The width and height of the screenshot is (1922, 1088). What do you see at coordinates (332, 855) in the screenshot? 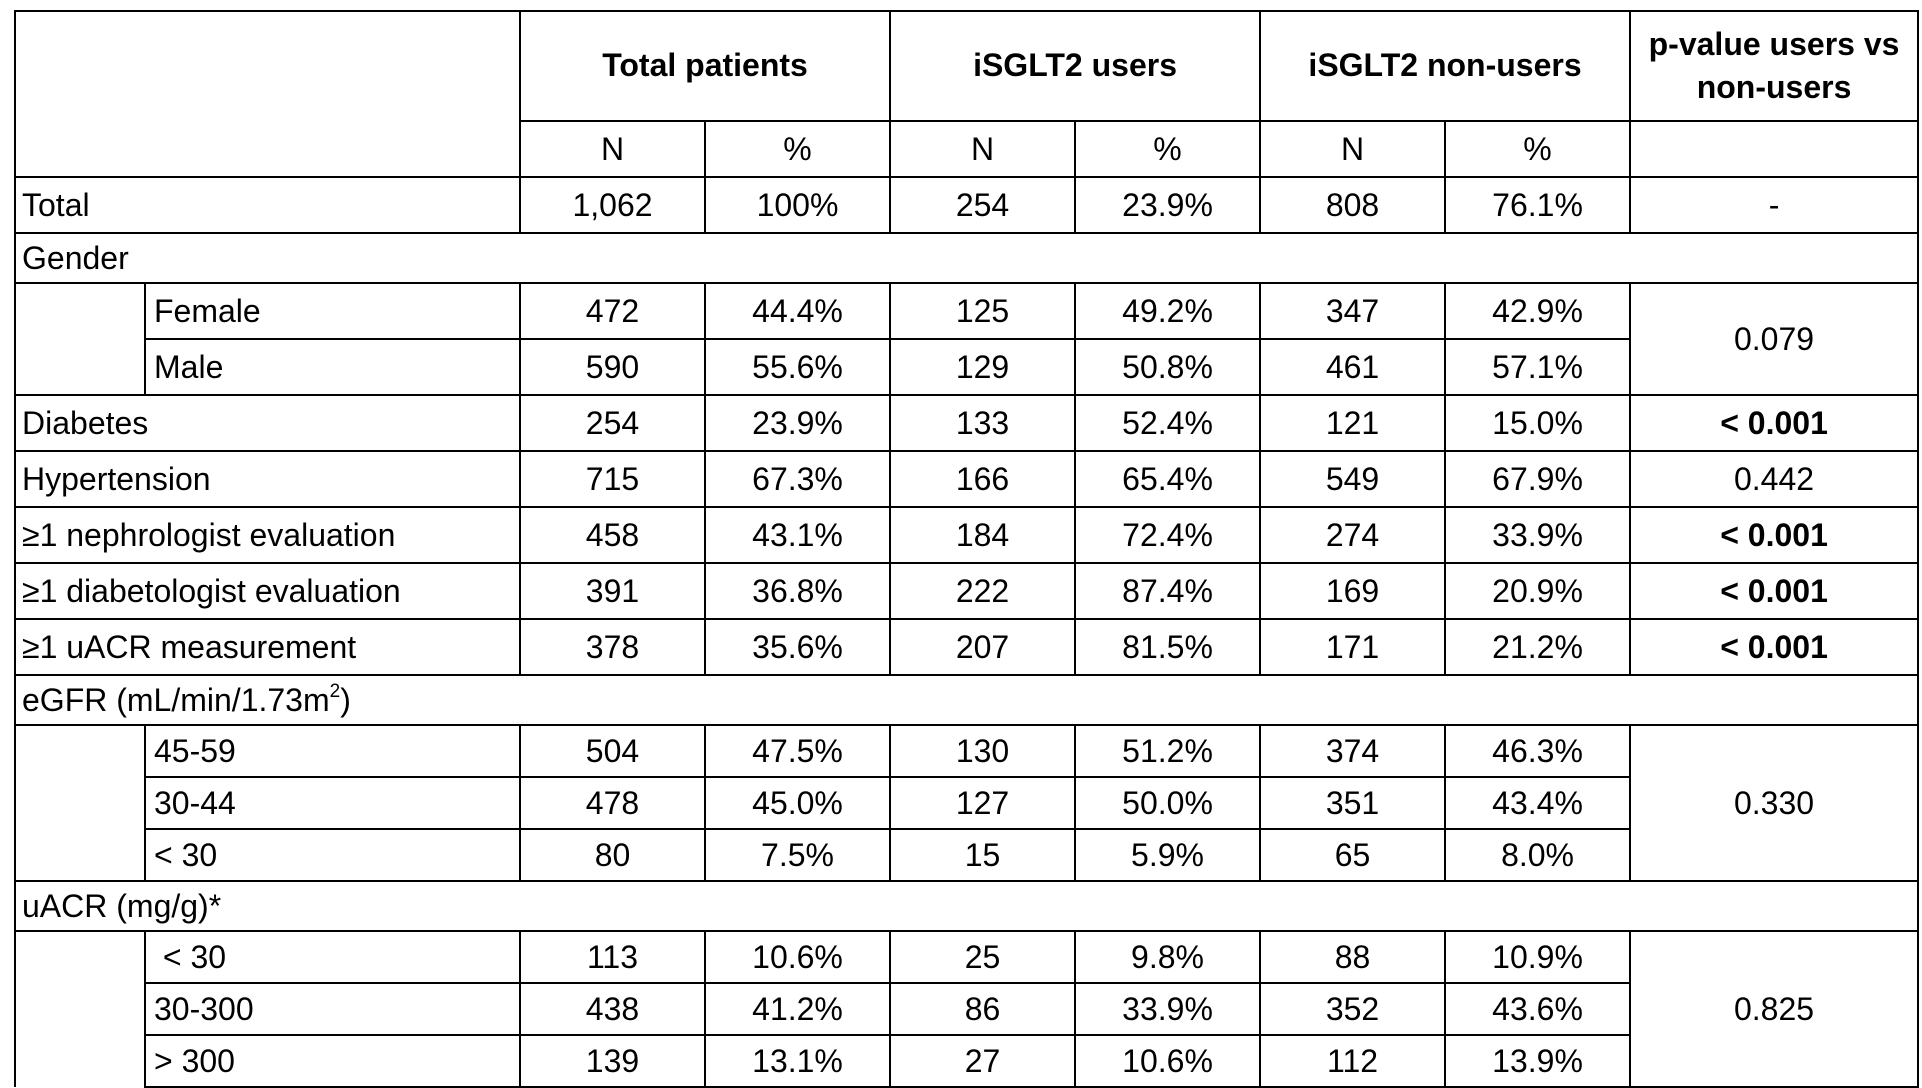
I see `row-label: < 30` at bounding box center [332, 855].